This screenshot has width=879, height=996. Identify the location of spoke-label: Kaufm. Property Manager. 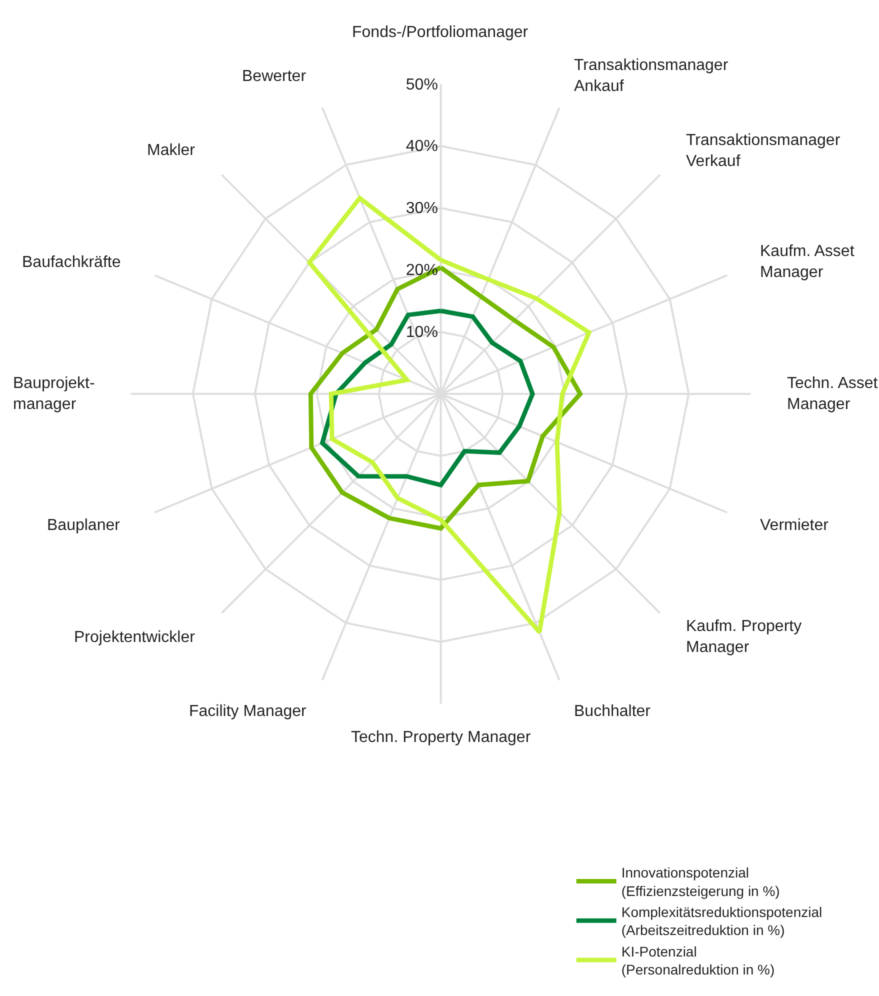
(744, 637).